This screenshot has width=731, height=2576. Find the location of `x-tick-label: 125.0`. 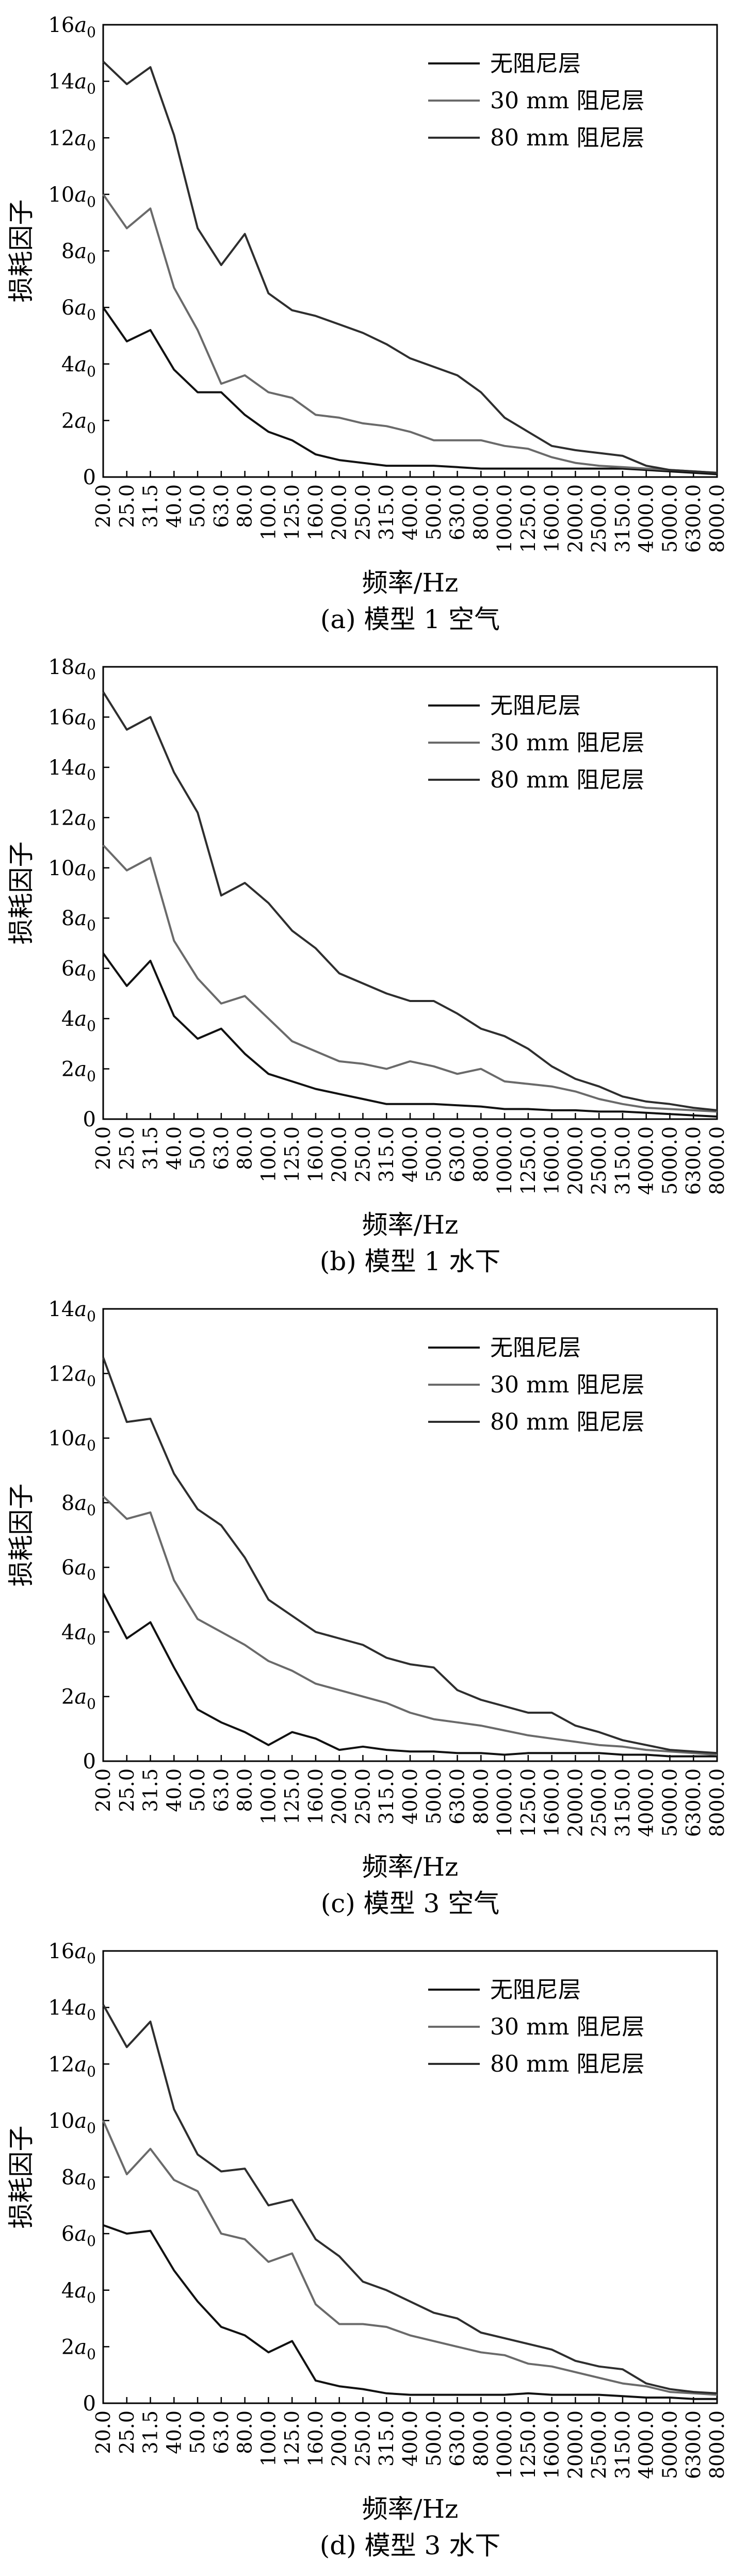

x-tick-label: 125.0 is located at coordinates (292, 512).